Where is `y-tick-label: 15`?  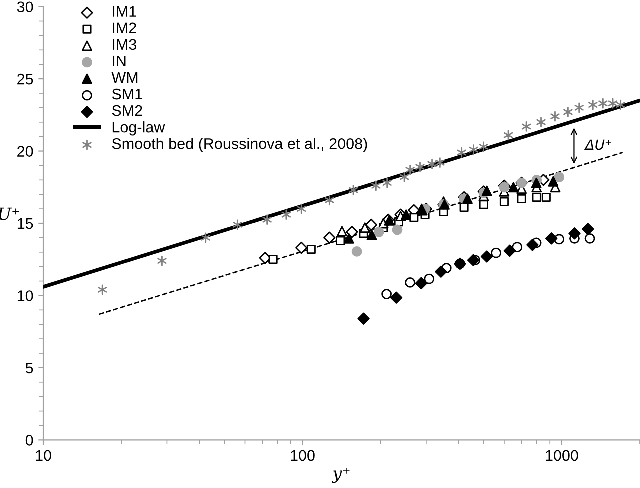
y-tick-label: 15 is located at coordinates (26, 224).